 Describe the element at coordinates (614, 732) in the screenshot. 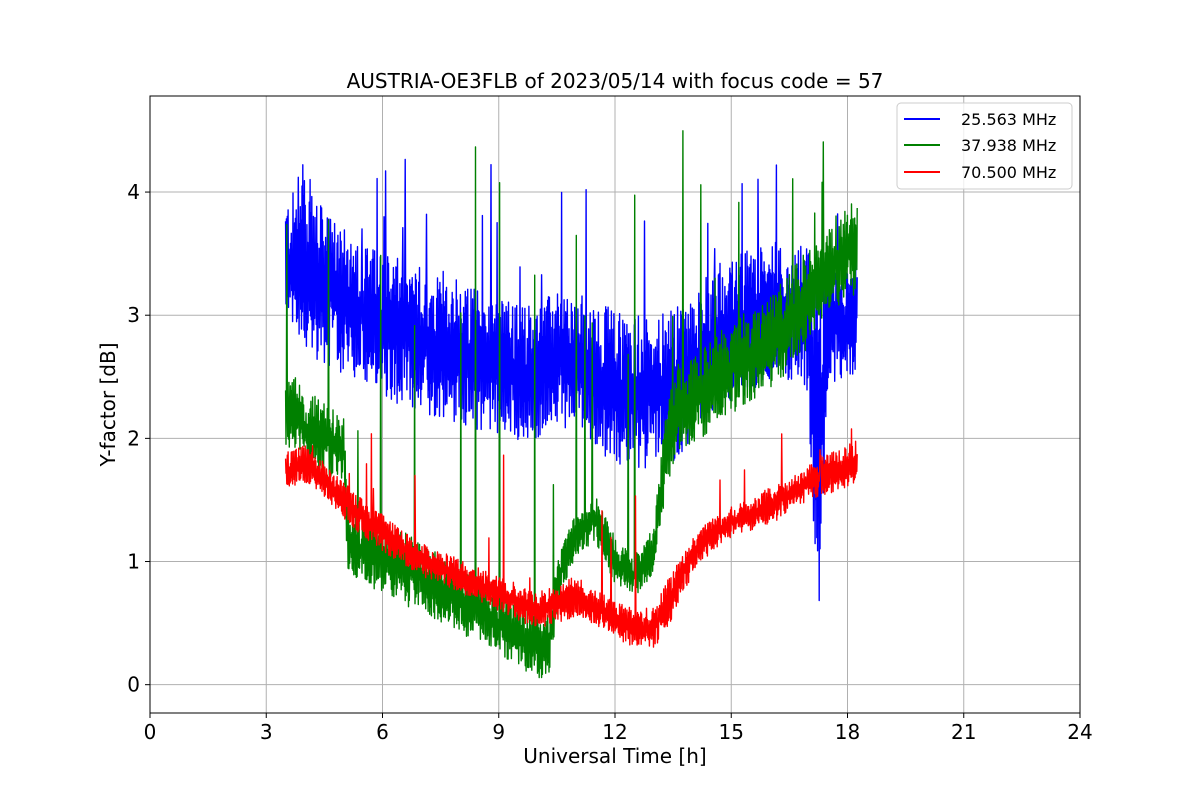

I see `x-tick-label: 12` at that location.